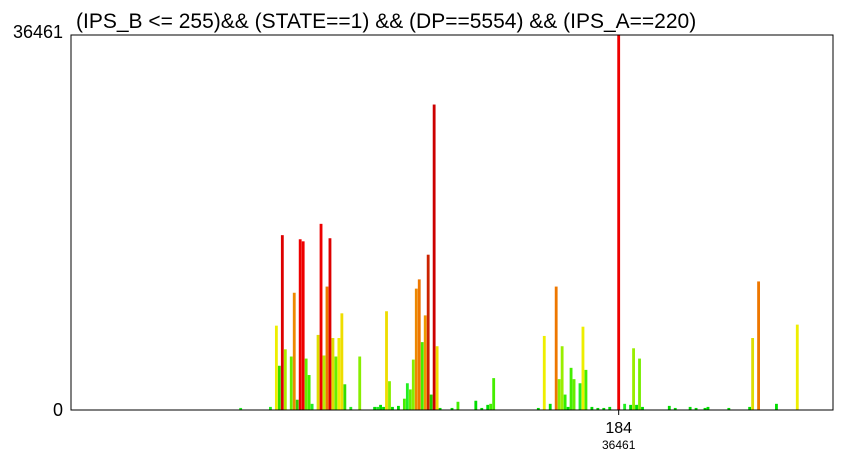 This screenshot has height=451, width=847. I want to click on x-tick-sublabel: 36461, so click(619, 444).